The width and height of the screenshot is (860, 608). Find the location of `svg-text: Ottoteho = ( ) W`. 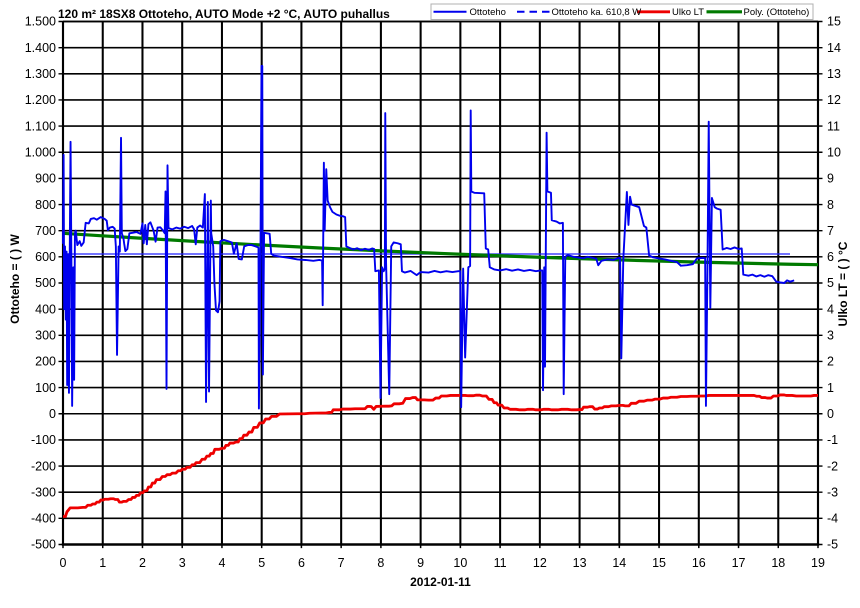

svg-text: Ottoteho = ( ) W is located at coordinates (15, 279).